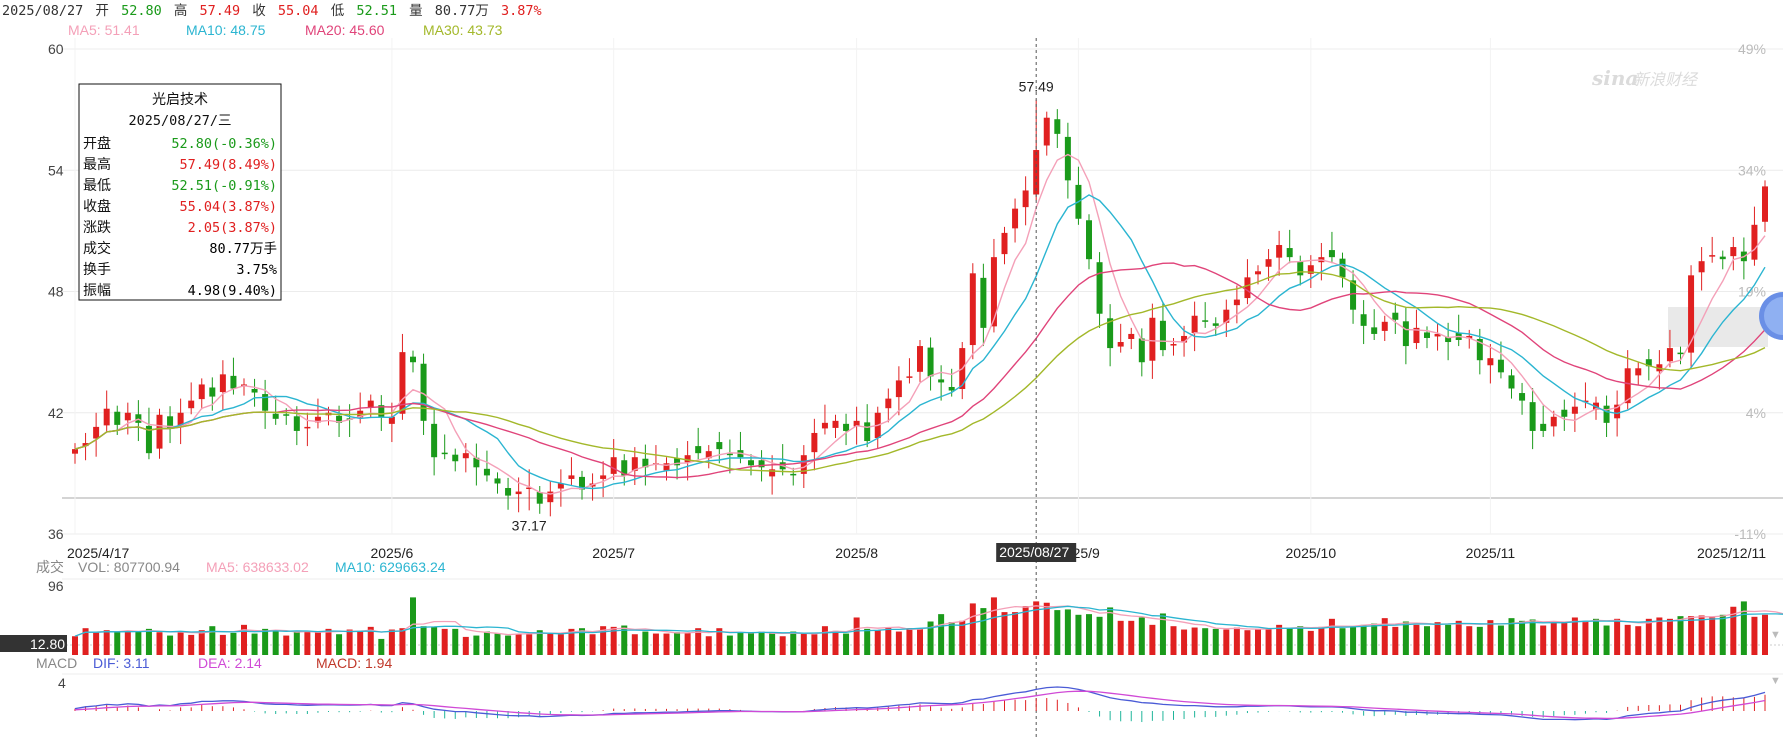 This screenshot has height=738, width=1783. I want to click on macd-histogram, so click(920, 708).